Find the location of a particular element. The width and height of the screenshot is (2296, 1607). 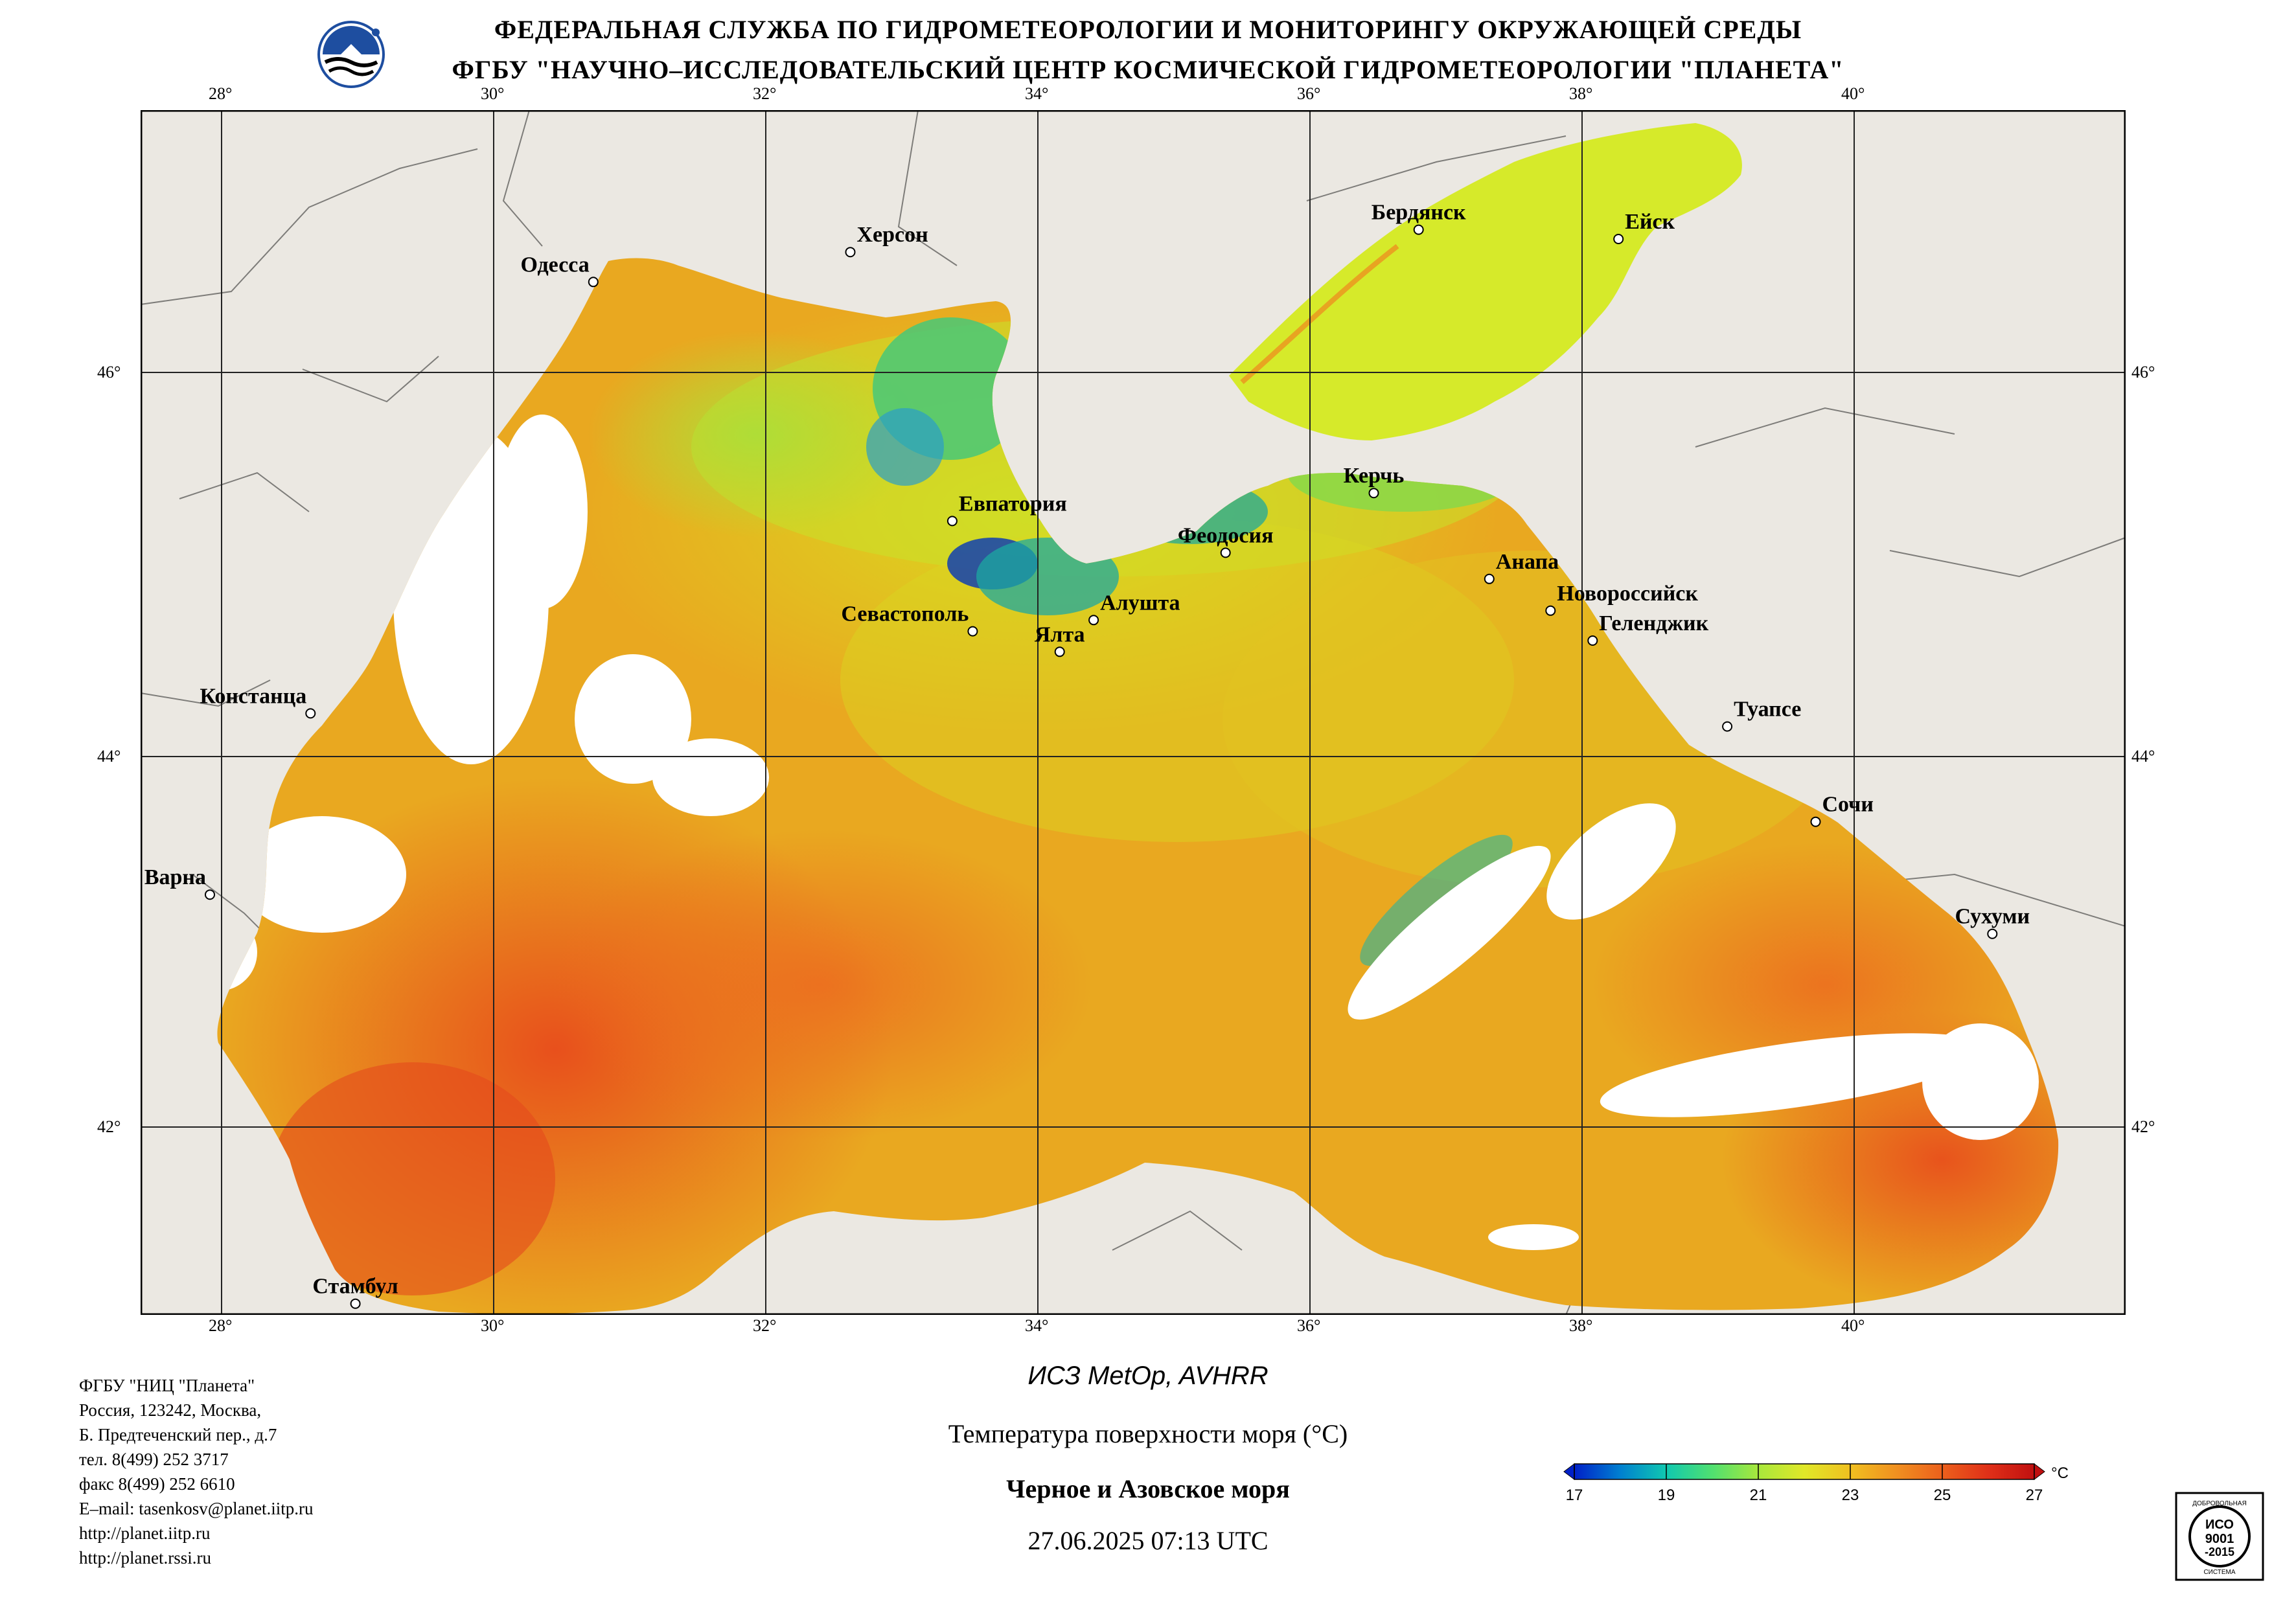

region-caption: Черное и Азовское моря is located at coordinates (1148, 1488).